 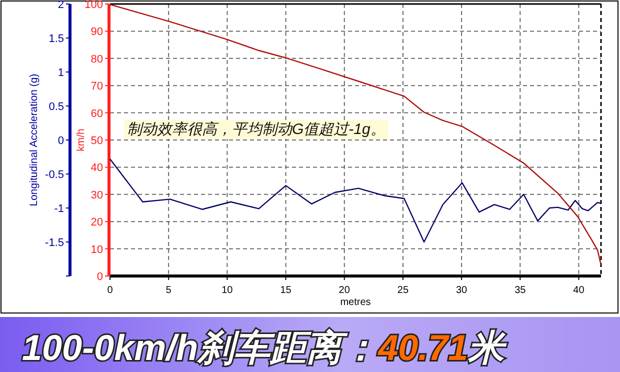 What do you see at coordinates (355, 302) in the screenshot?
I see `x-axis-title: metres` at bounding box center [355, 302].